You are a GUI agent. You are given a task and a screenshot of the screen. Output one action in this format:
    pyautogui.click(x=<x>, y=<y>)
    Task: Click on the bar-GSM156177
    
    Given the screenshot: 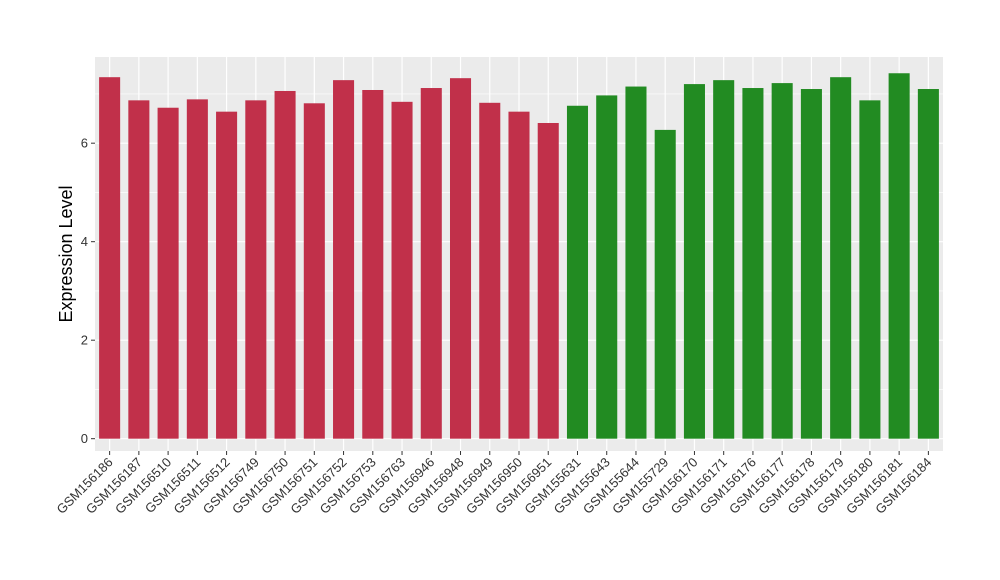 What is the action you would take?
    pyautogui.click(x=782, y=261)
    